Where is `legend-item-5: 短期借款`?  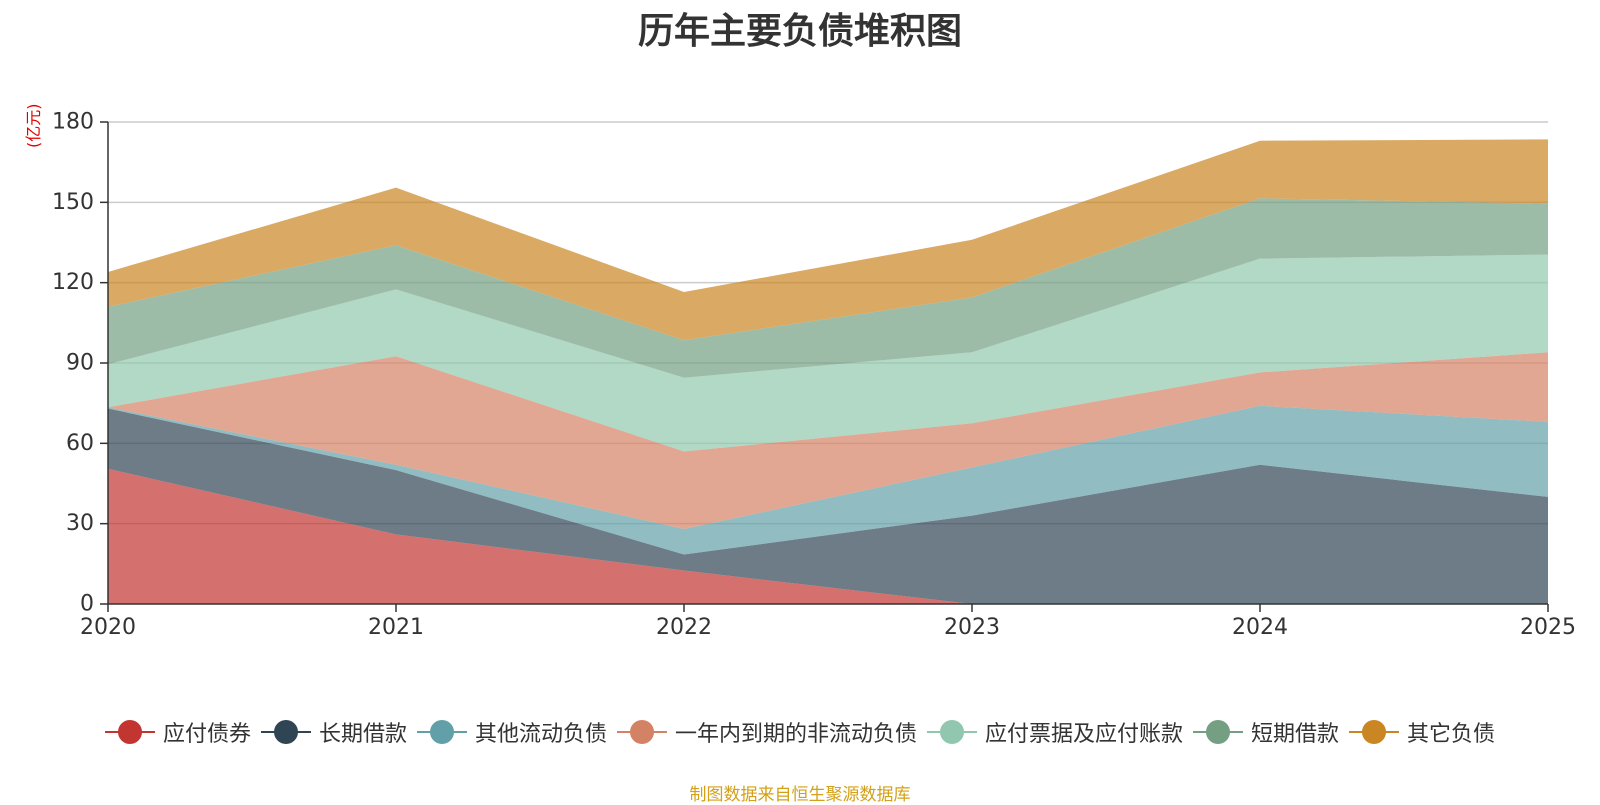 legend-item-5: 短期借款 is located at coordinates (1266, 732).